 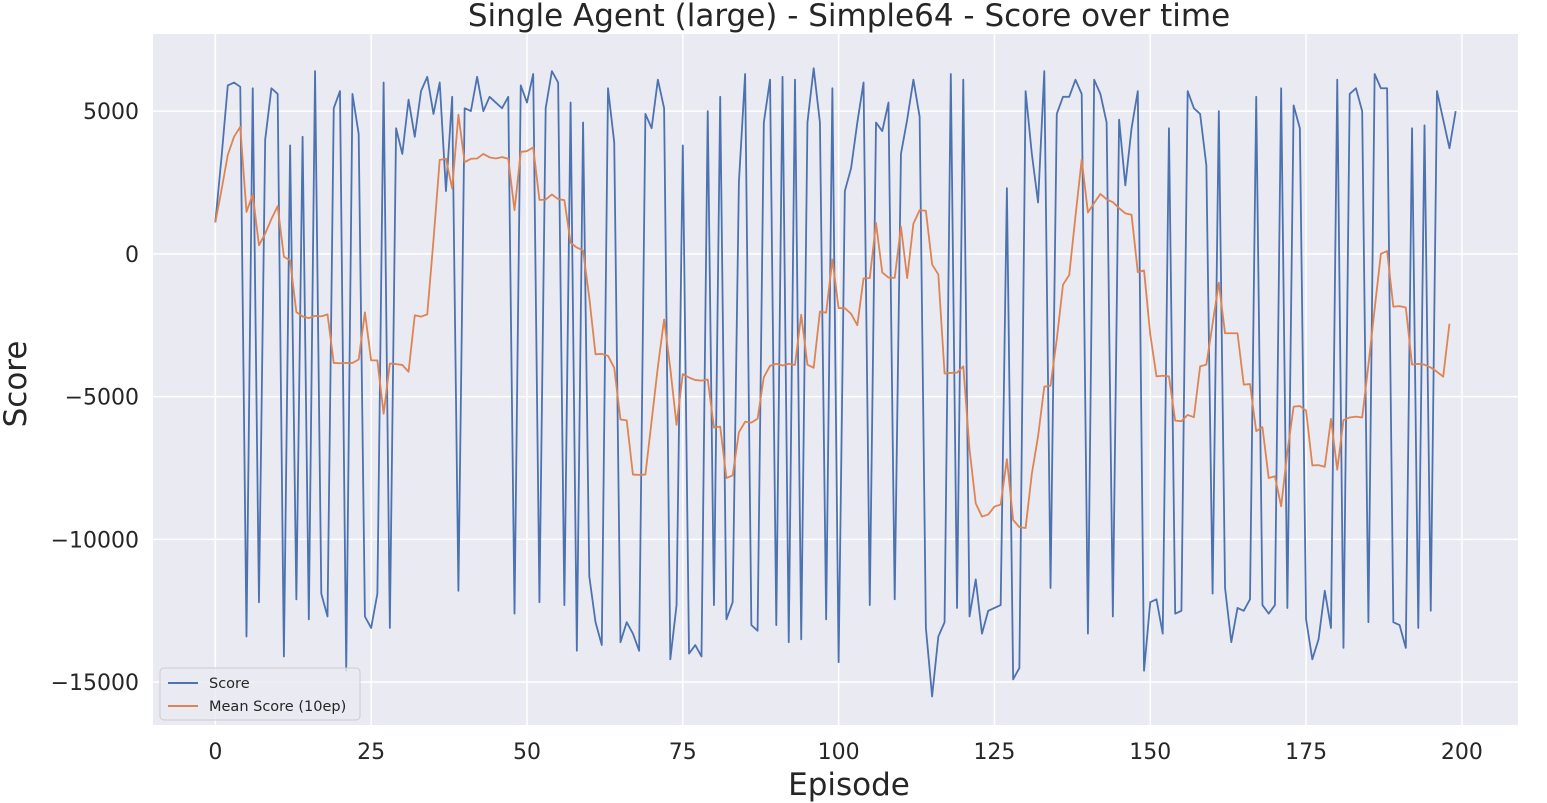 What do you see at coordinates (17, 384) in the screenshot?
I see `y-axis-label: Score` at bounding box center [17, 384].